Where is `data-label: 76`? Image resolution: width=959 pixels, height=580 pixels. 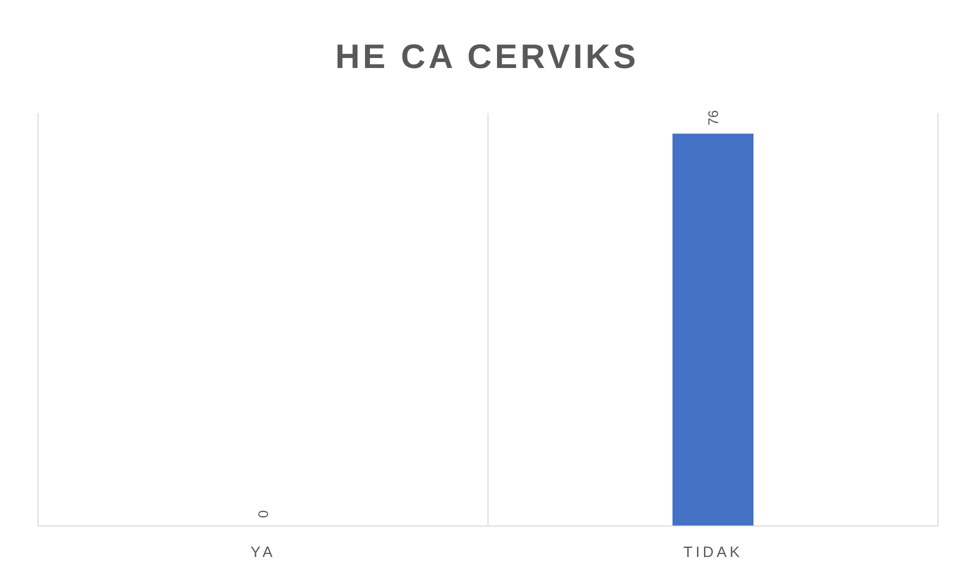
data-label: 76 is located at coordinates (713, 118).